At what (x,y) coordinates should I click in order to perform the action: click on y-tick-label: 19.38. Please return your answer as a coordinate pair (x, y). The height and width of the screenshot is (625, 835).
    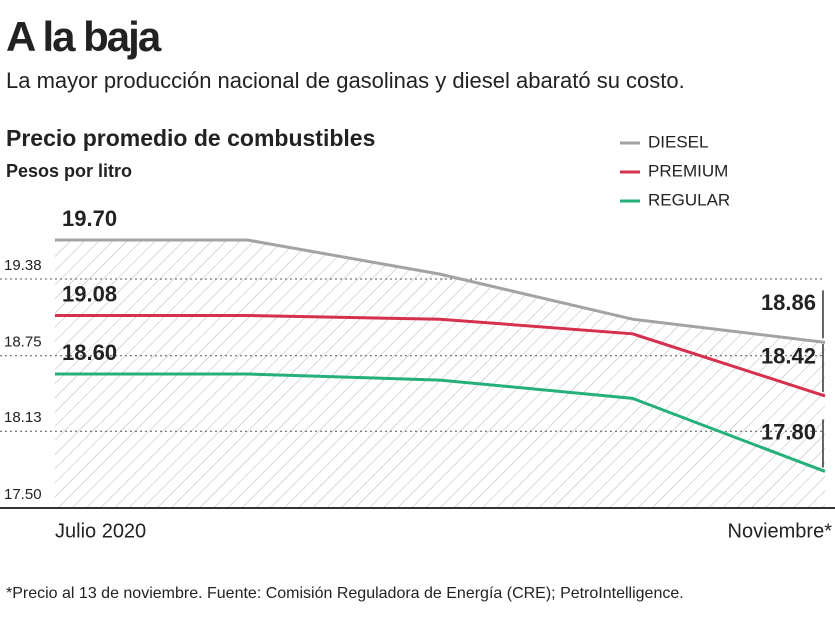
    Looking at the image, I should click on (23, 265).